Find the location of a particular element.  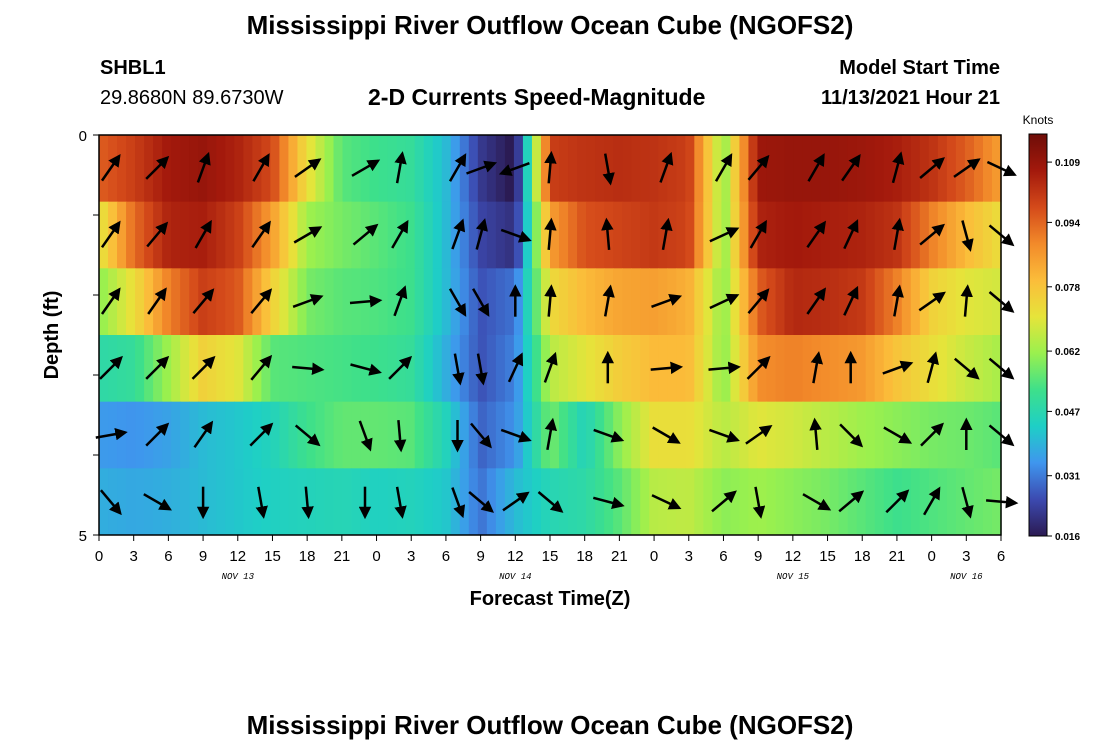

chart-subtitle: 2-D Currents Speed-Magnitude is located at coordinates (537, 97).